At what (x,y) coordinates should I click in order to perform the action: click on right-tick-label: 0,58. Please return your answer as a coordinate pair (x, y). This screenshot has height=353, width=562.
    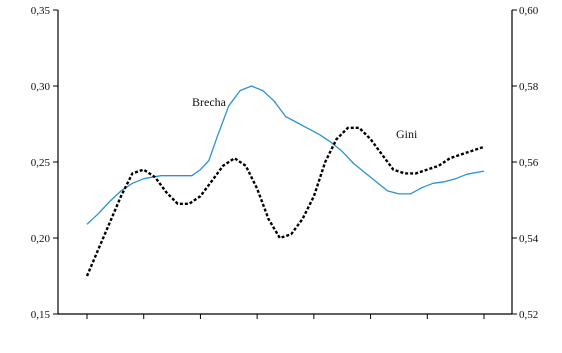
    Looking at the image, I should click on (529, 87).